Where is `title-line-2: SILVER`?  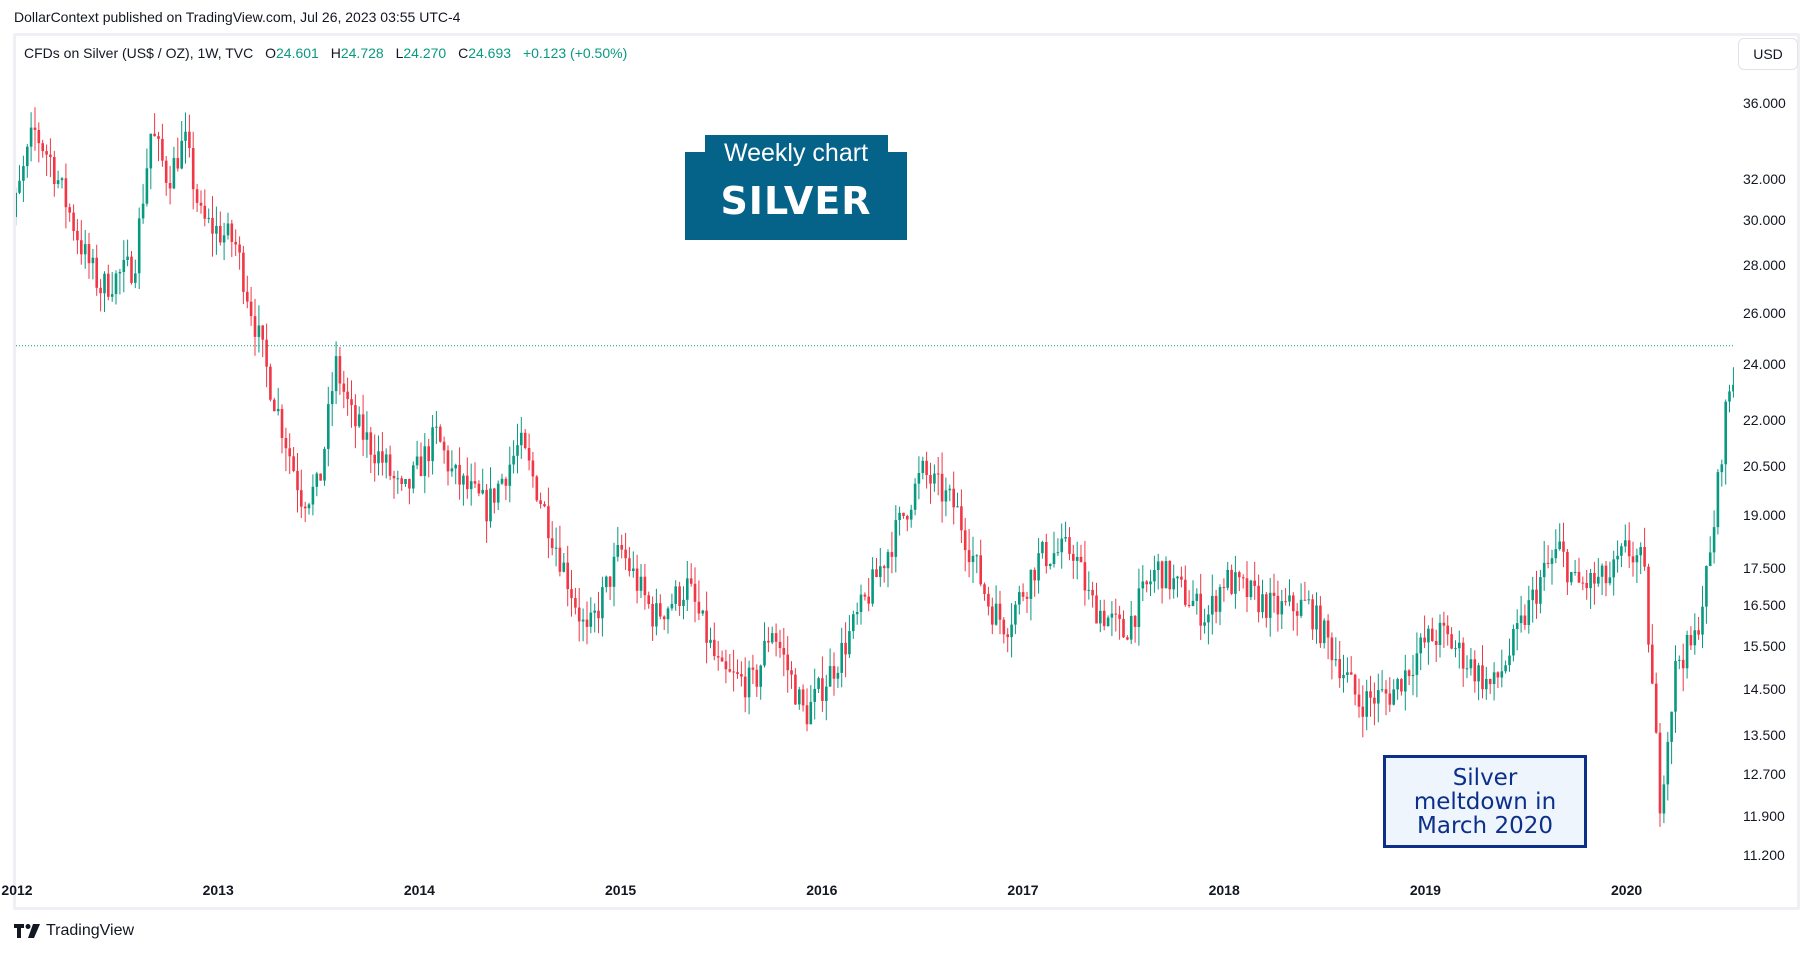
title-line-2: SILVER is located at coordinates (796, 201).